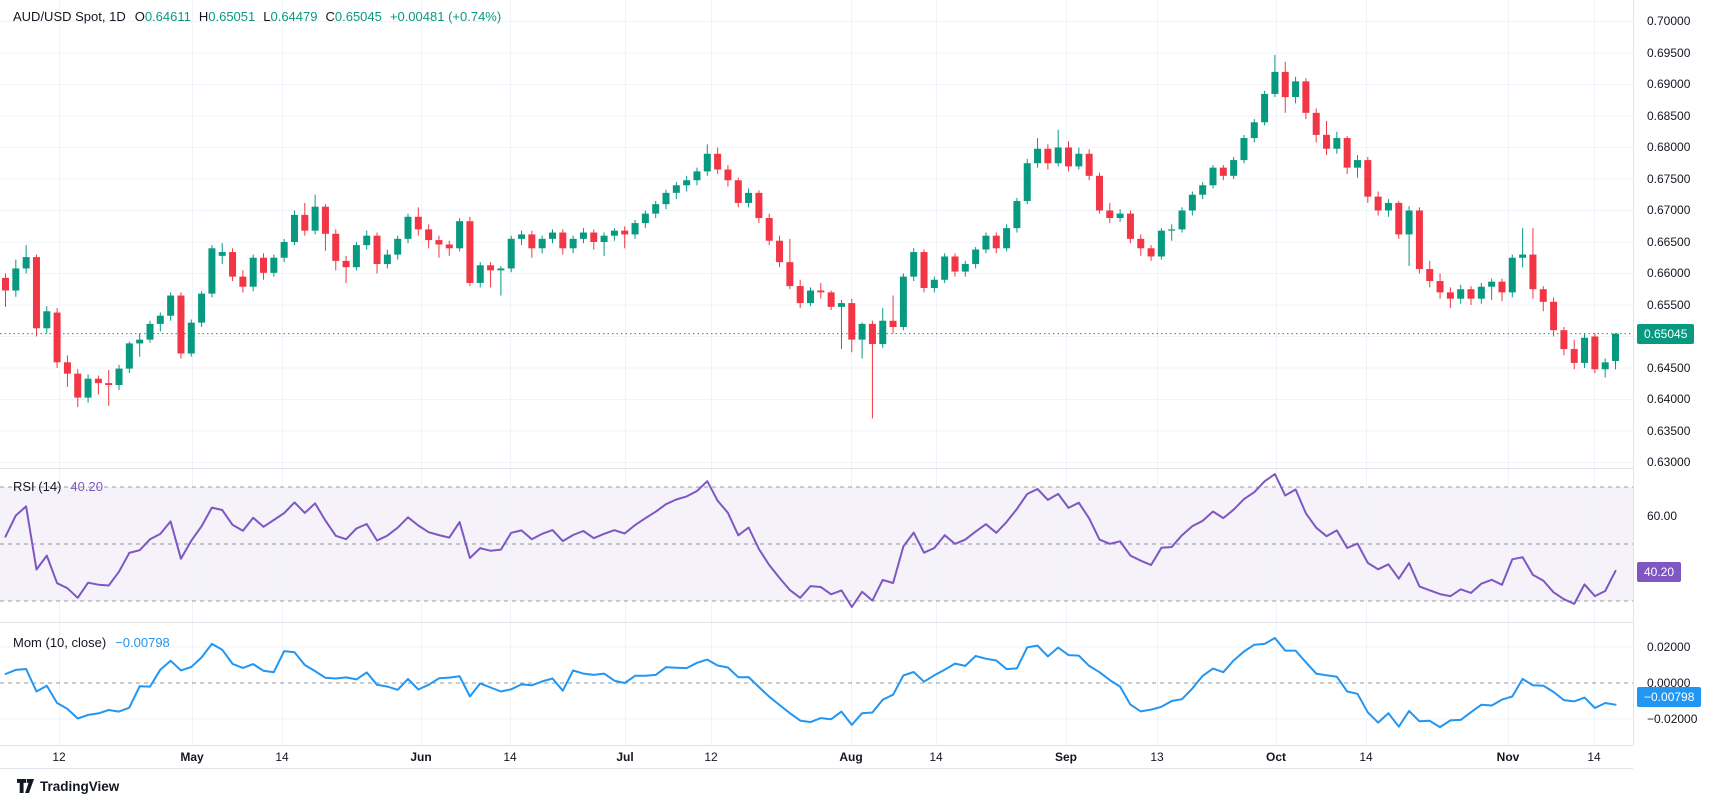 This screenshot has width=1723, height=803. I want to click on momentum-pane: Mom (10, close) −0.00798, so click(816, 684).